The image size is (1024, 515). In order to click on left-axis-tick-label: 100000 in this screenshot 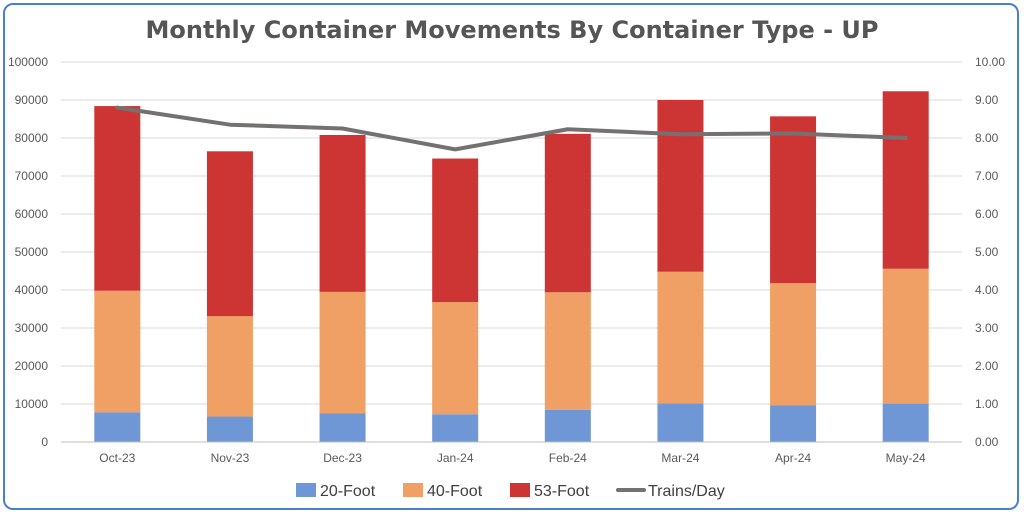, I will do `click(28, 62)`.